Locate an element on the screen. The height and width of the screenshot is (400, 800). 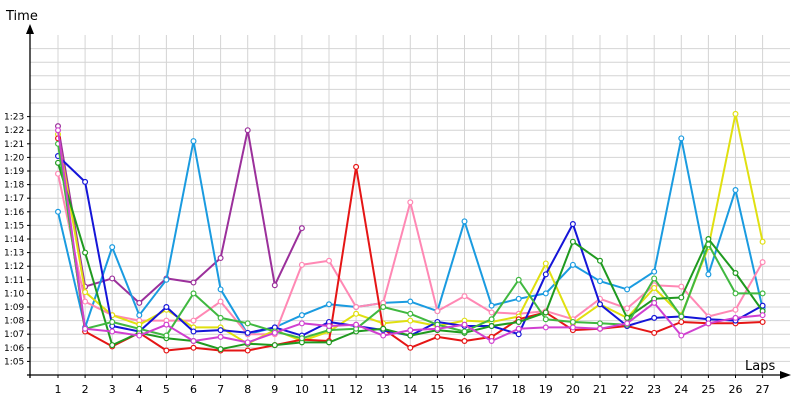
x-tick-label: 22 is located at coordinates (627, 389).